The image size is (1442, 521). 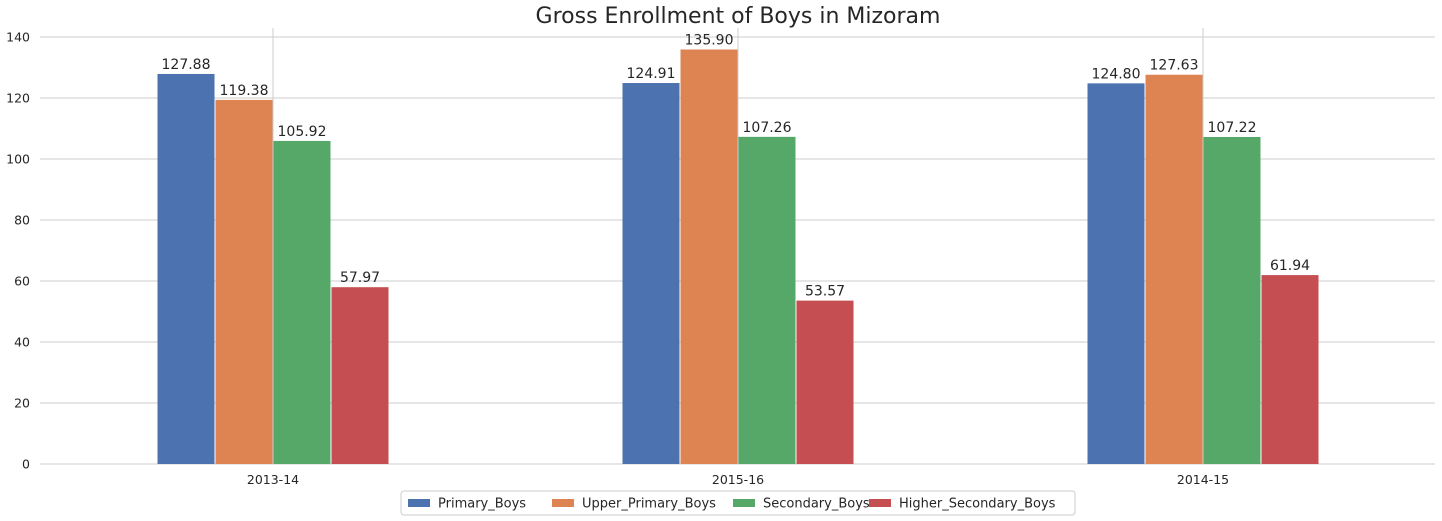 What do you see at coordinates (302, 132) in the screenshot?
I see `data-label: 105.92` at bounding box center [302, 132].